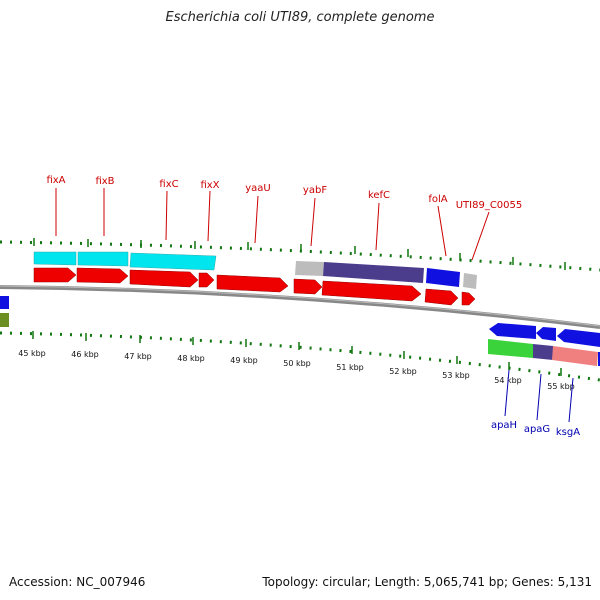  I want to click on cds-folA, so click(441, 297).